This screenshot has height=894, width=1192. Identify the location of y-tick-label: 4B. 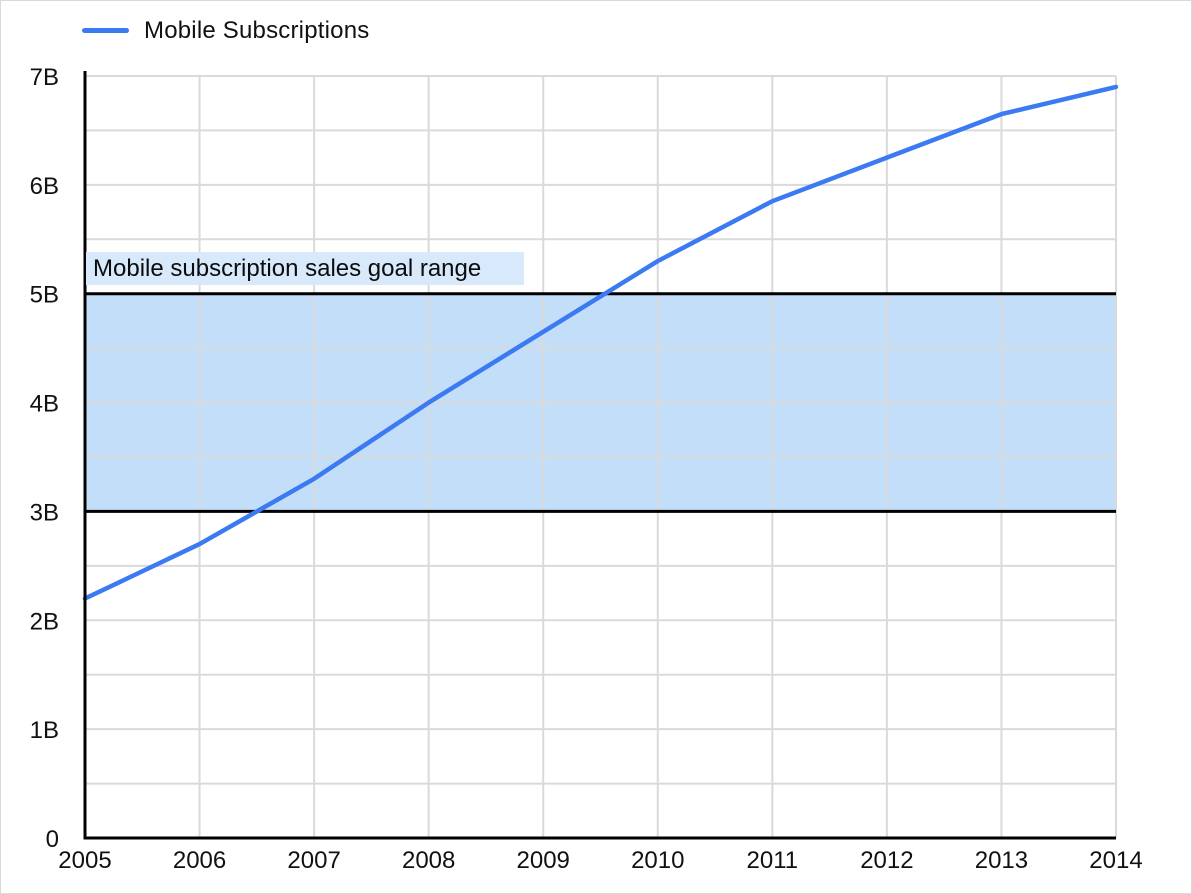
(44, 404).